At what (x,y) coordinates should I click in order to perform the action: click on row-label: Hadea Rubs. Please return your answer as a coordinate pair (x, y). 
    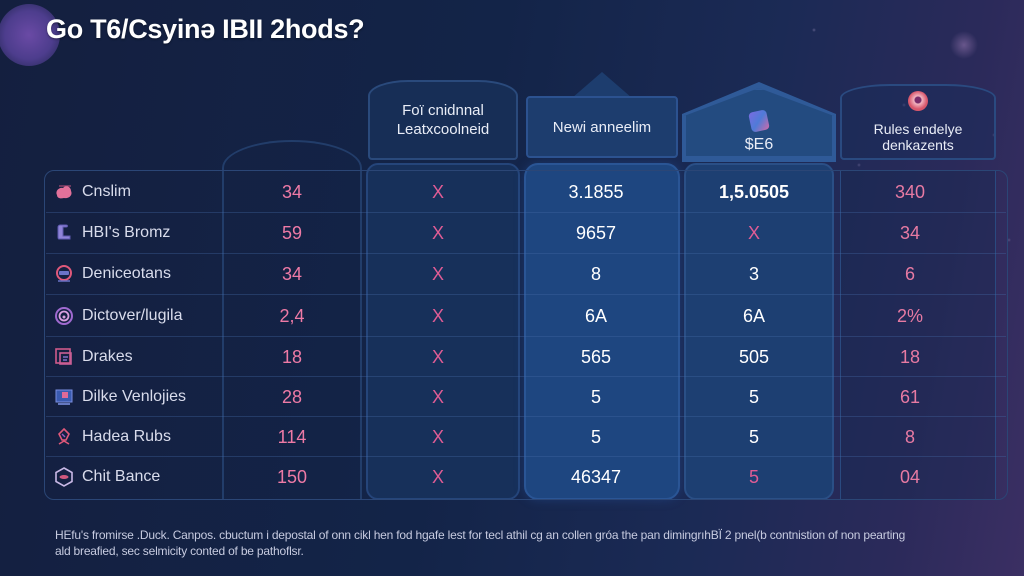
    Looking at the image, I should click on (126, 436).